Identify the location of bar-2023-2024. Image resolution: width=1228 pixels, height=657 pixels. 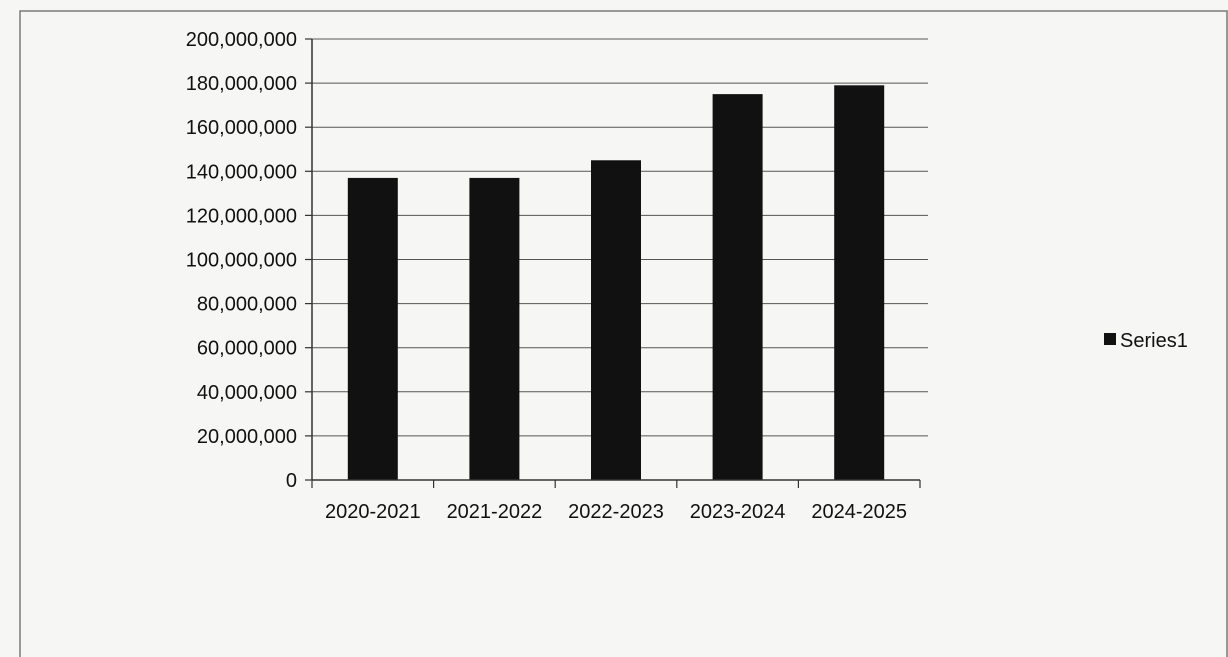
(737, 287).